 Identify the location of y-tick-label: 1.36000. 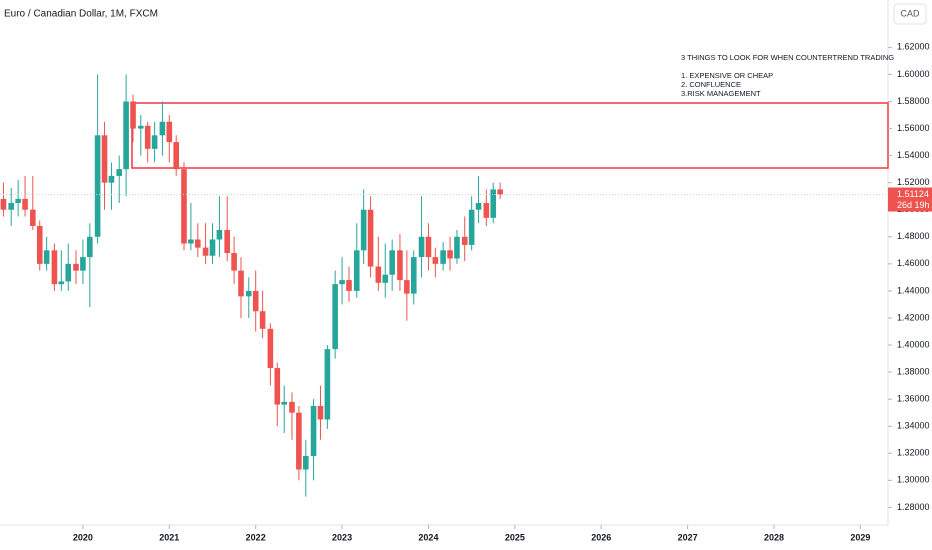
(913, 399).